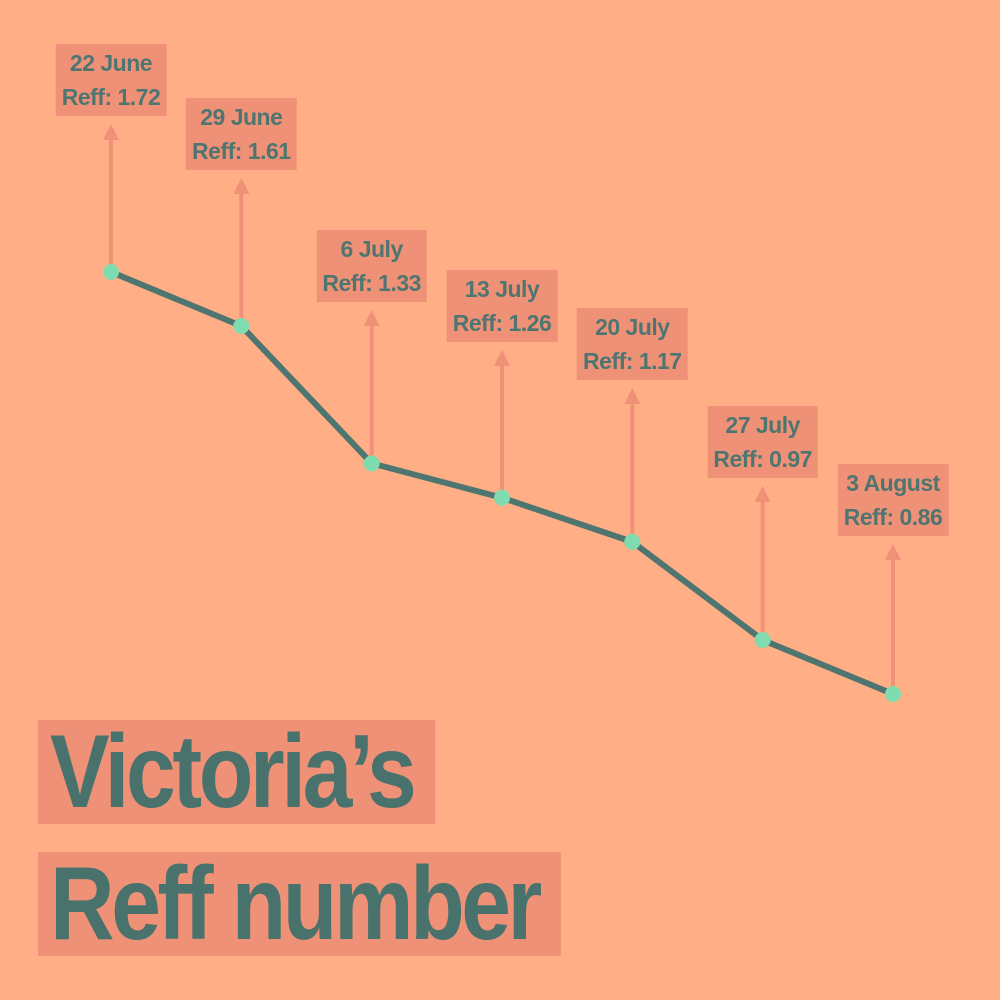 The width and height of the screenshot is (1000, 1000). Describe the element at coordinates (371, 283) in the screenshot. I see `data-label-value: Reff: 1.33` at that location.